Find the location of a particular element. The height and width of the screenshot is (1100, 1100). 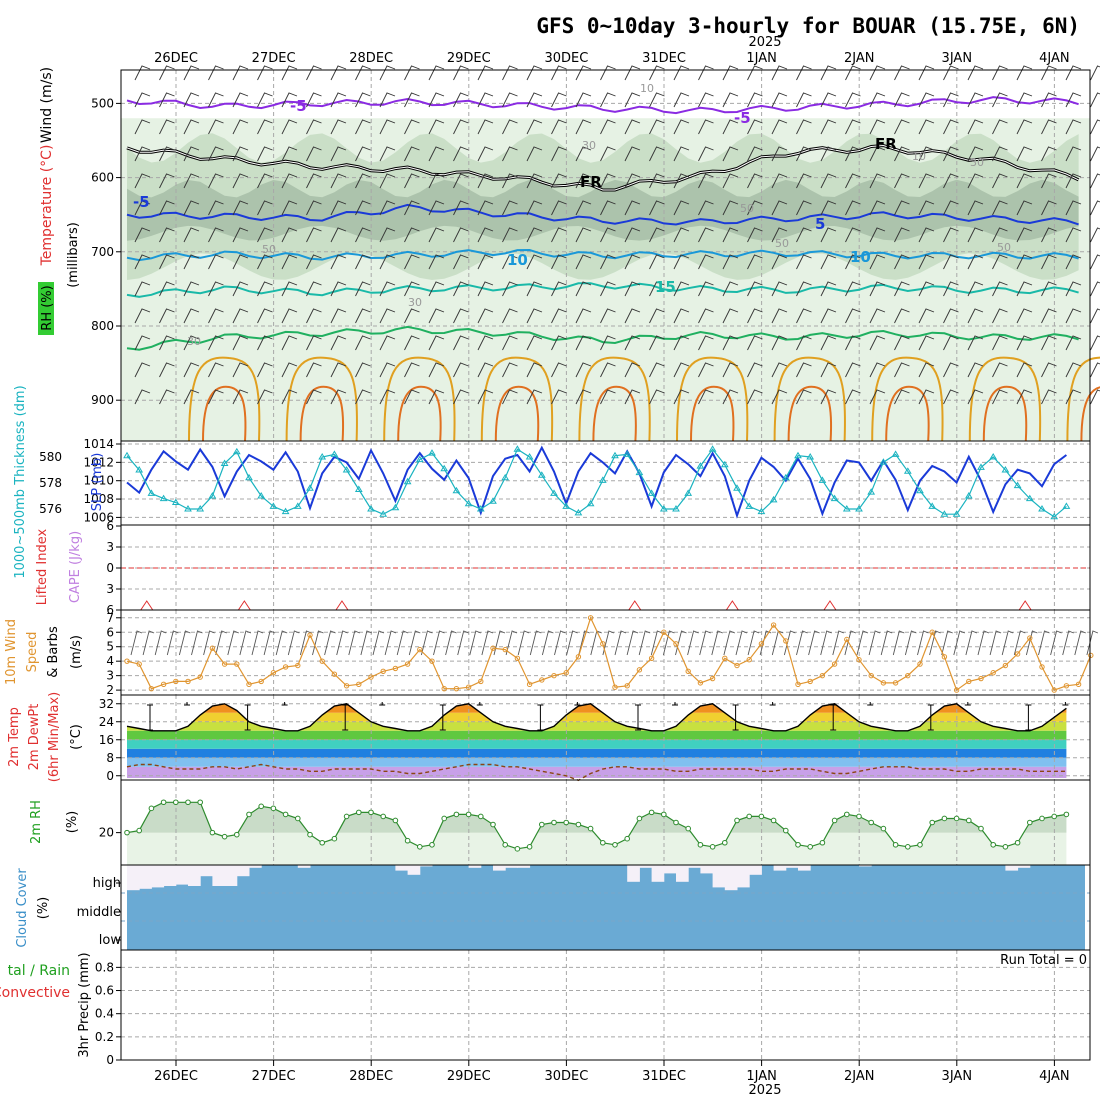

precip-axis-label: 3hr Precip (mm) is located at coordinates (84, 1004).